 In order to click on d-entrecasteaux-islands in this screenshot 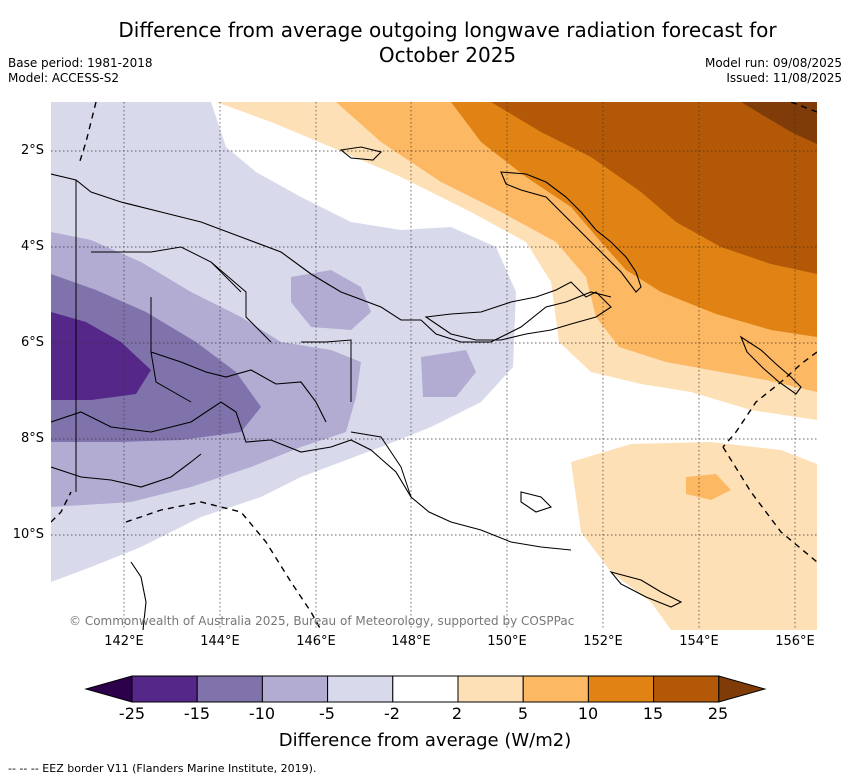, I will do `click(536, 502)`.